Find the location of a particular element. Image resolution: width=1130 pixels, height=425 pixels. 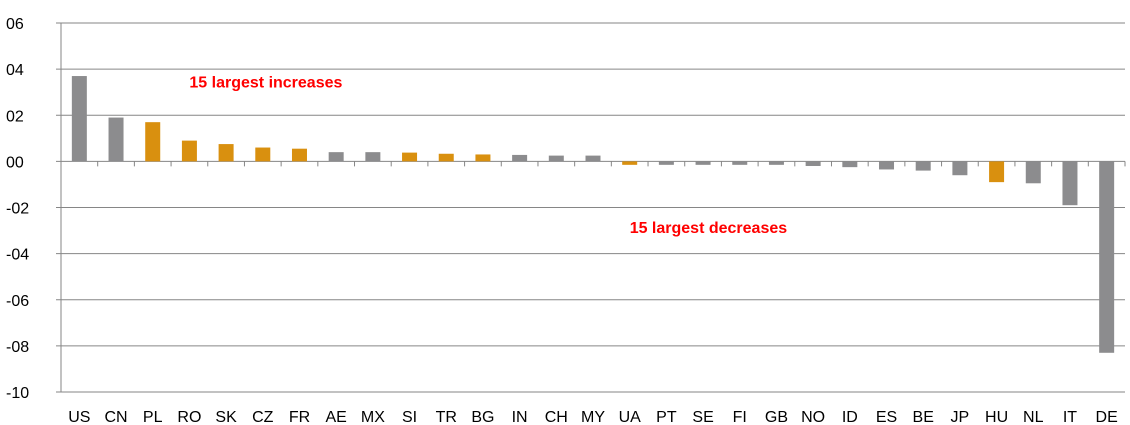

bar-hu is located at coordinates (997, 172).